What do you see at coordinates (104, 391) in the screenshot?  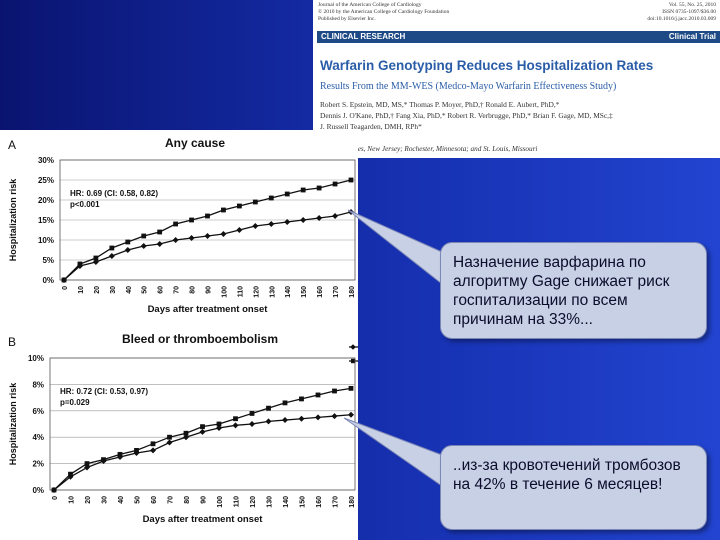 I see `chart1-hr-annotation: HR: 0.72 (CI: 0.53, 0.97)` at bounding box center [104, 391].